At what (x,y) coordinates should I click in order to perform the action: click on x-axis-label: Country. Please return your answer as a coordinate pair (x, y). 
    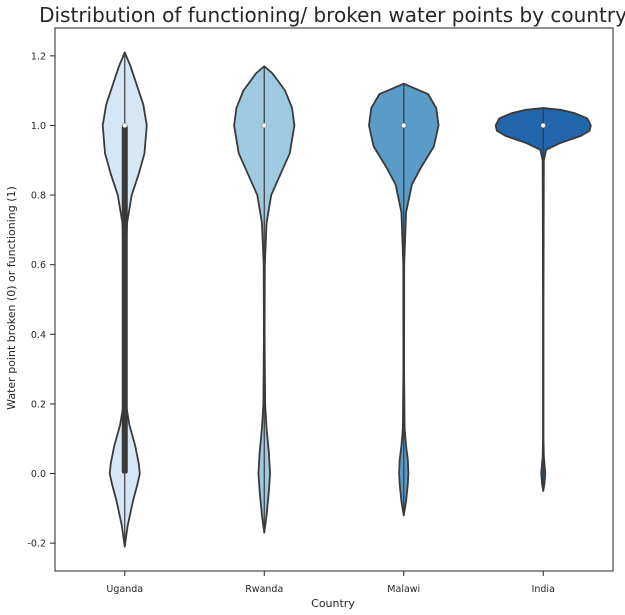
    Looking at the image, I should click on (333, 603).